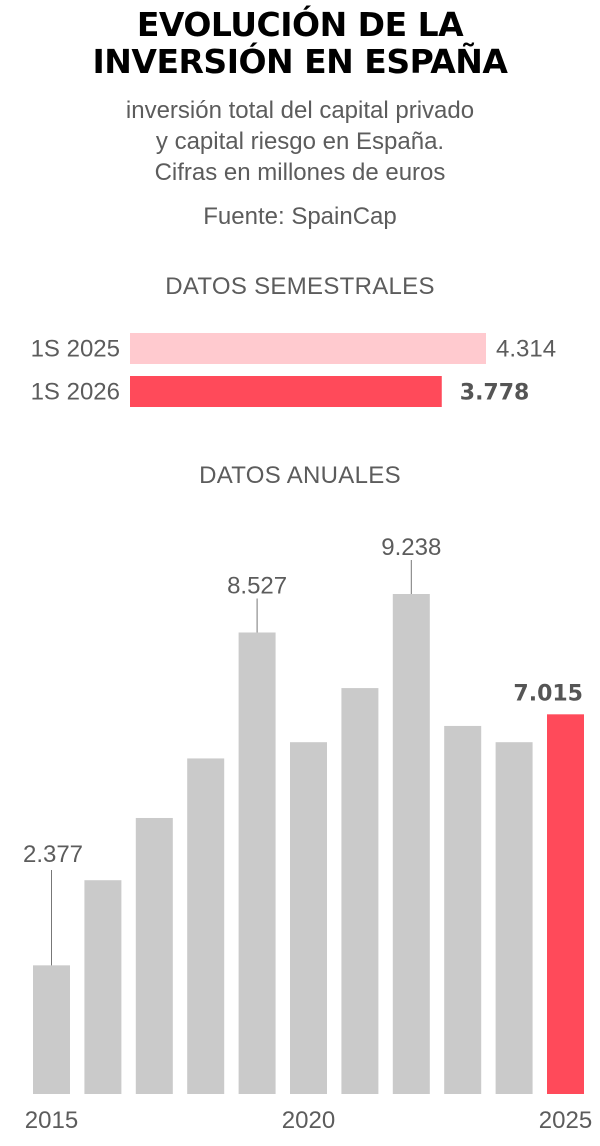  I want to click on x-tick-label: 2025, so click(565, 1120).